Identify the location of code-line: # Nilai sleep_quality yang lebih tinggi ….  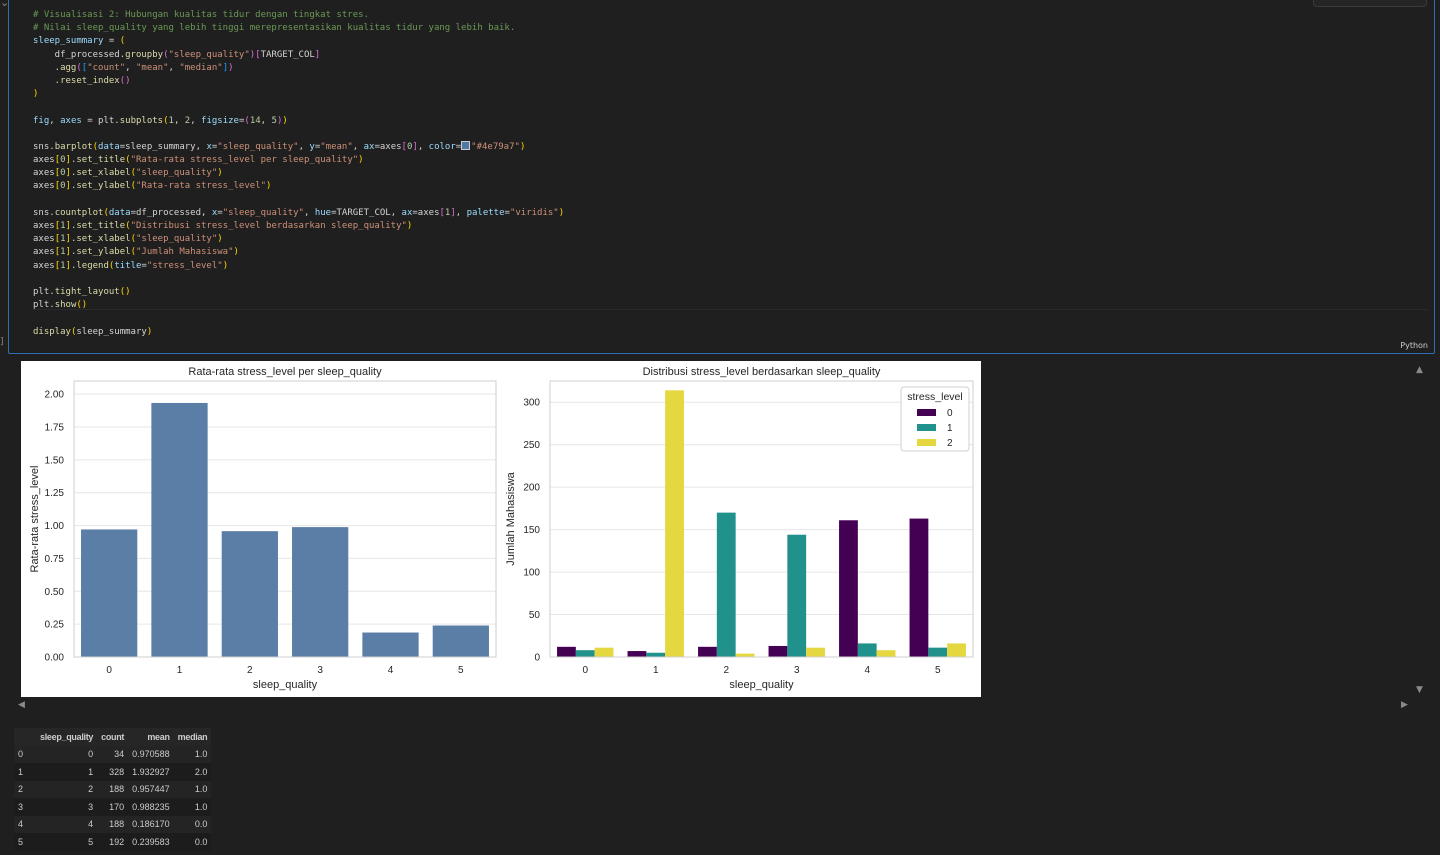
(298, 28).